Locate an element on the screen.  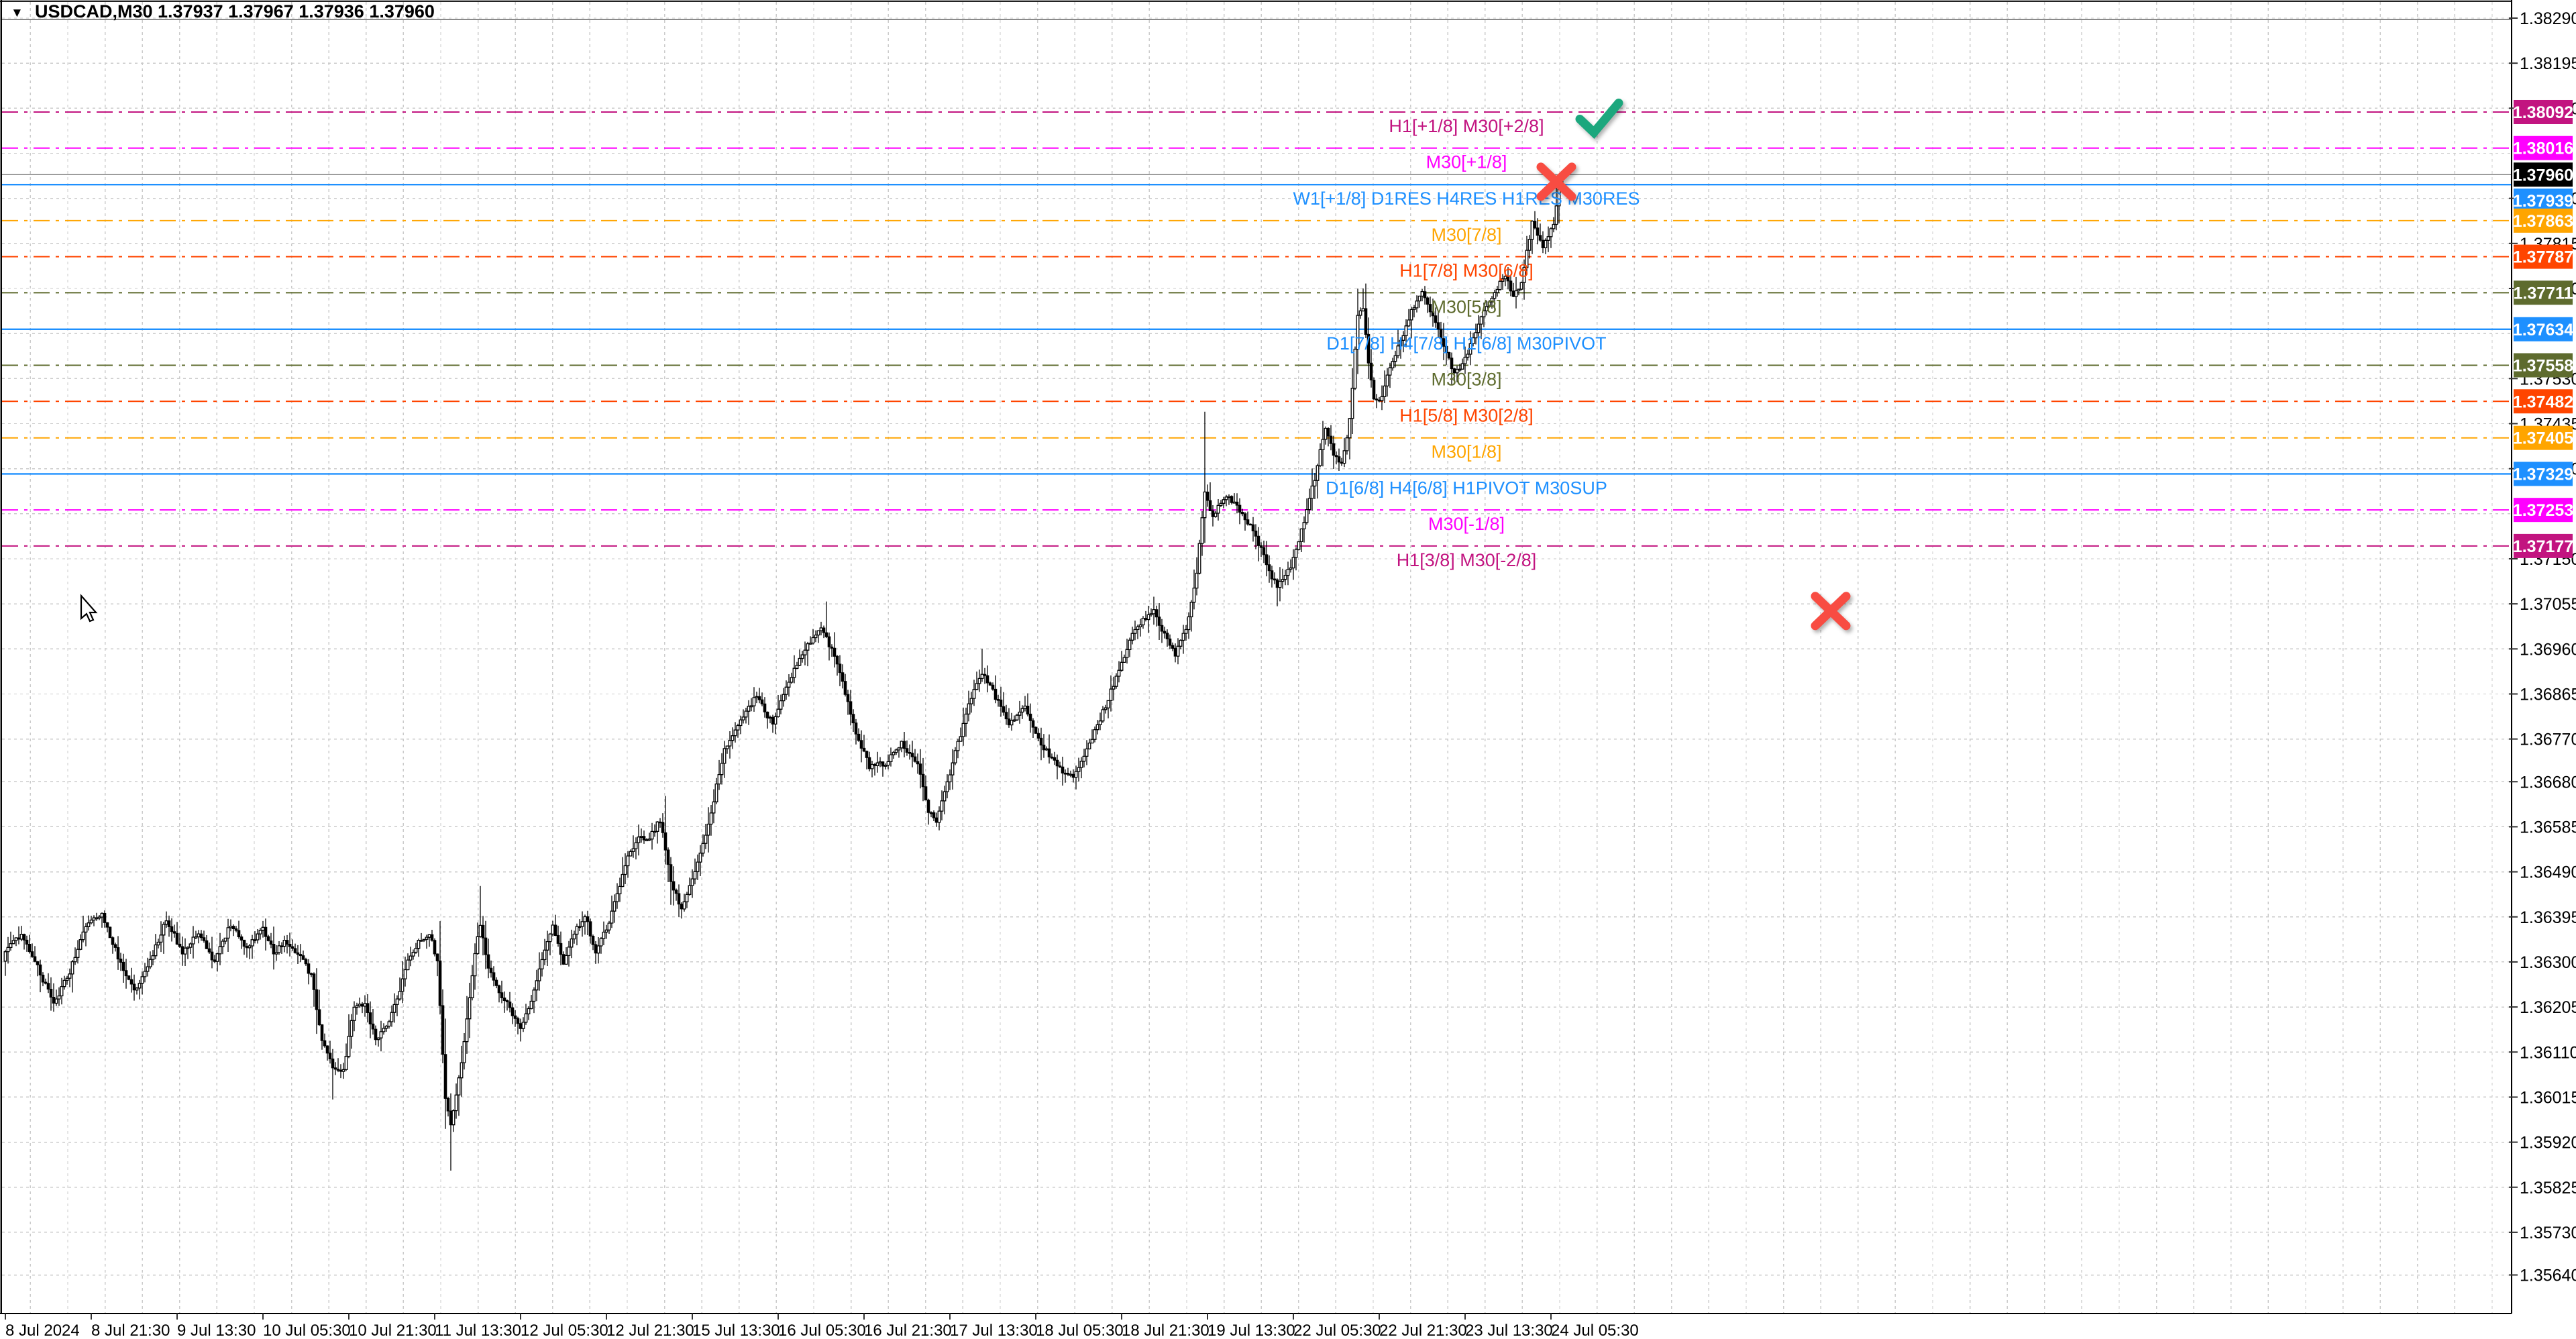
price-tick-label: 1.36680 is located at coordinates (2548, 782).